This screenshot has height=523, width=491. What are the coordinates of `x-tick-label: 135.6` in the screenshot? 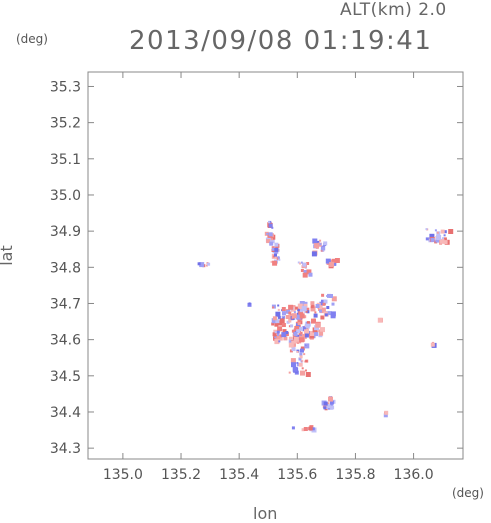 It's located at (297, 475).